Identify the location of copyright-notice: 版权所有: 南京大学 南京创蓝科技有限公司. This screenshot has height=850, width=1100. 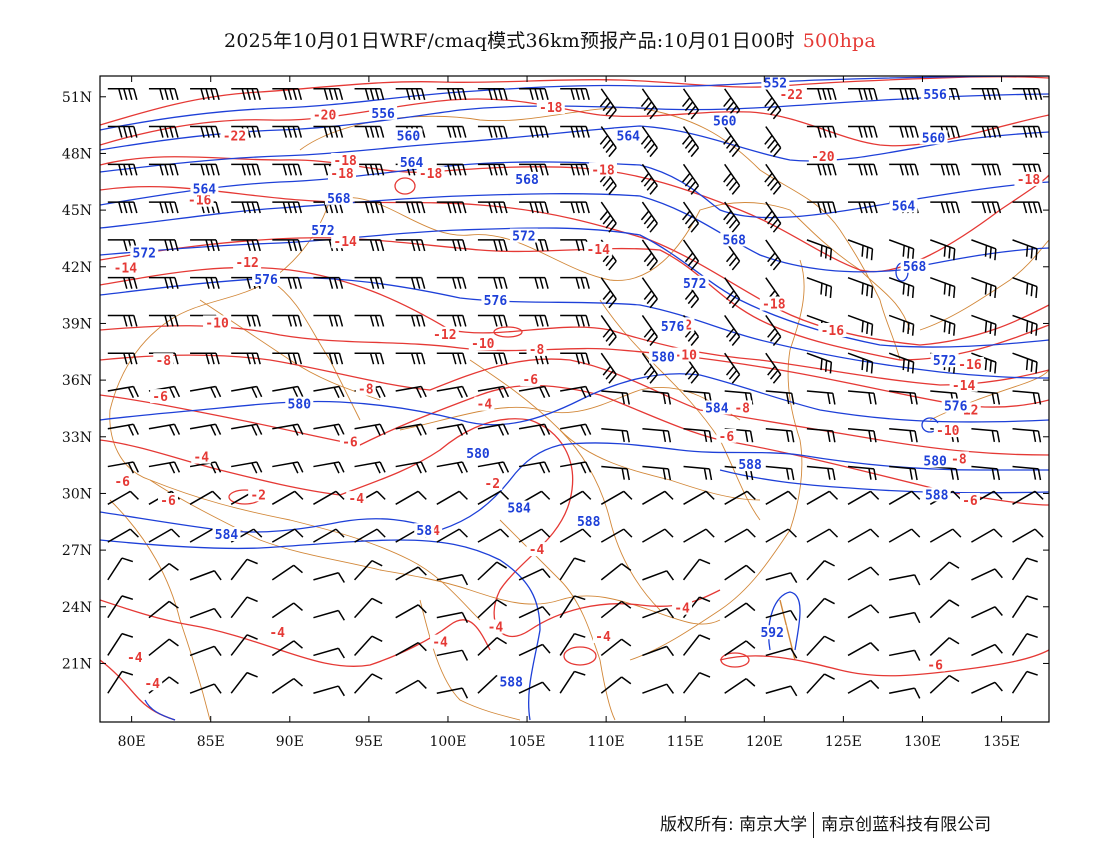
(825, 824).